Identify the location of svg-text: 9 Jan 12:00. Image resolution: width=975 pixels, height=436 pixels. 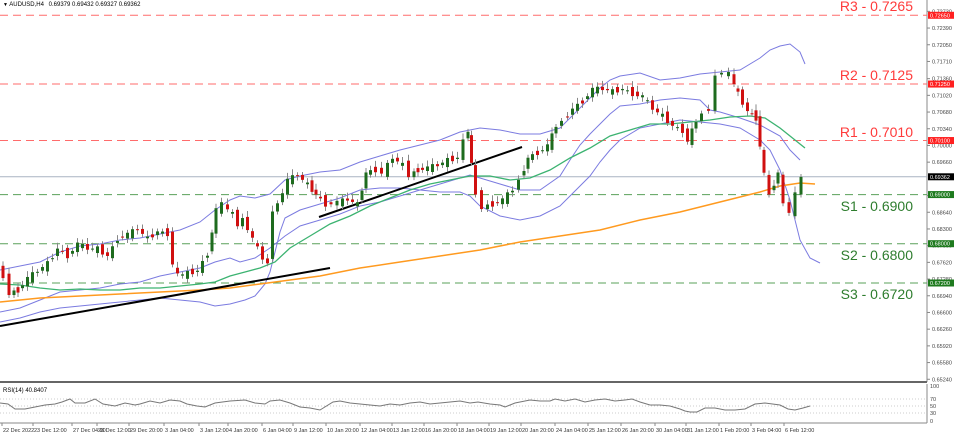
(308, 431).